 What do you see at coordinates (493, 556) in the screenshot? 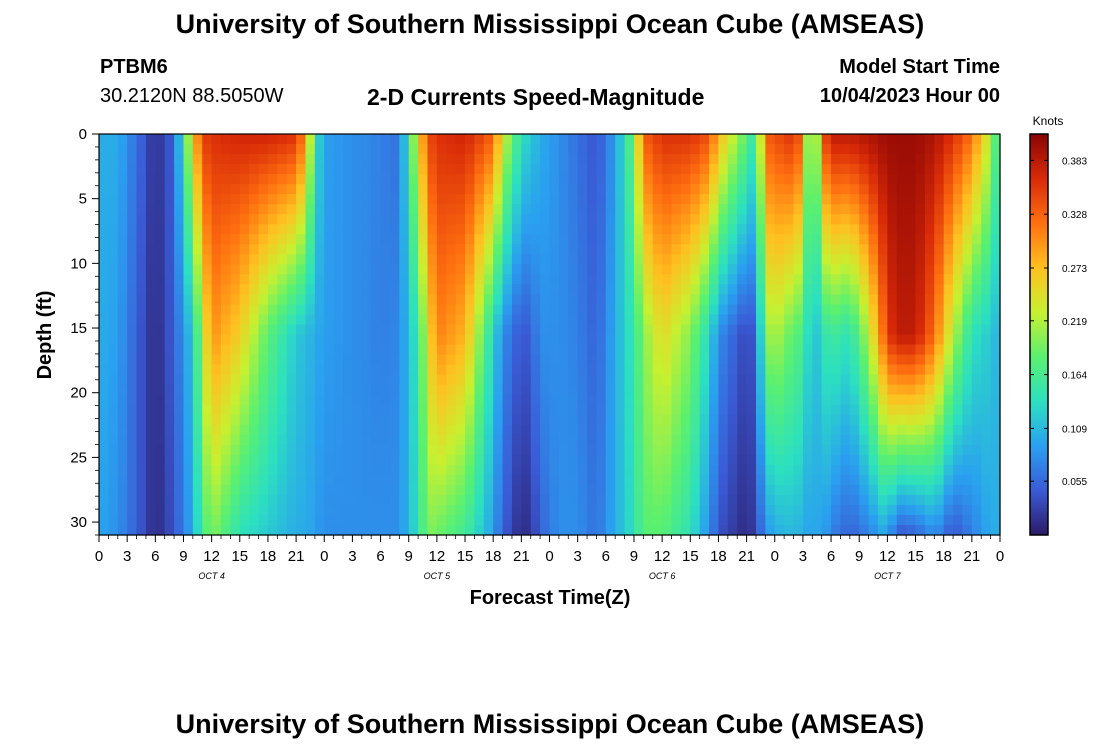
I see `x-tick-label: 18` at bounding box center [493, 556].